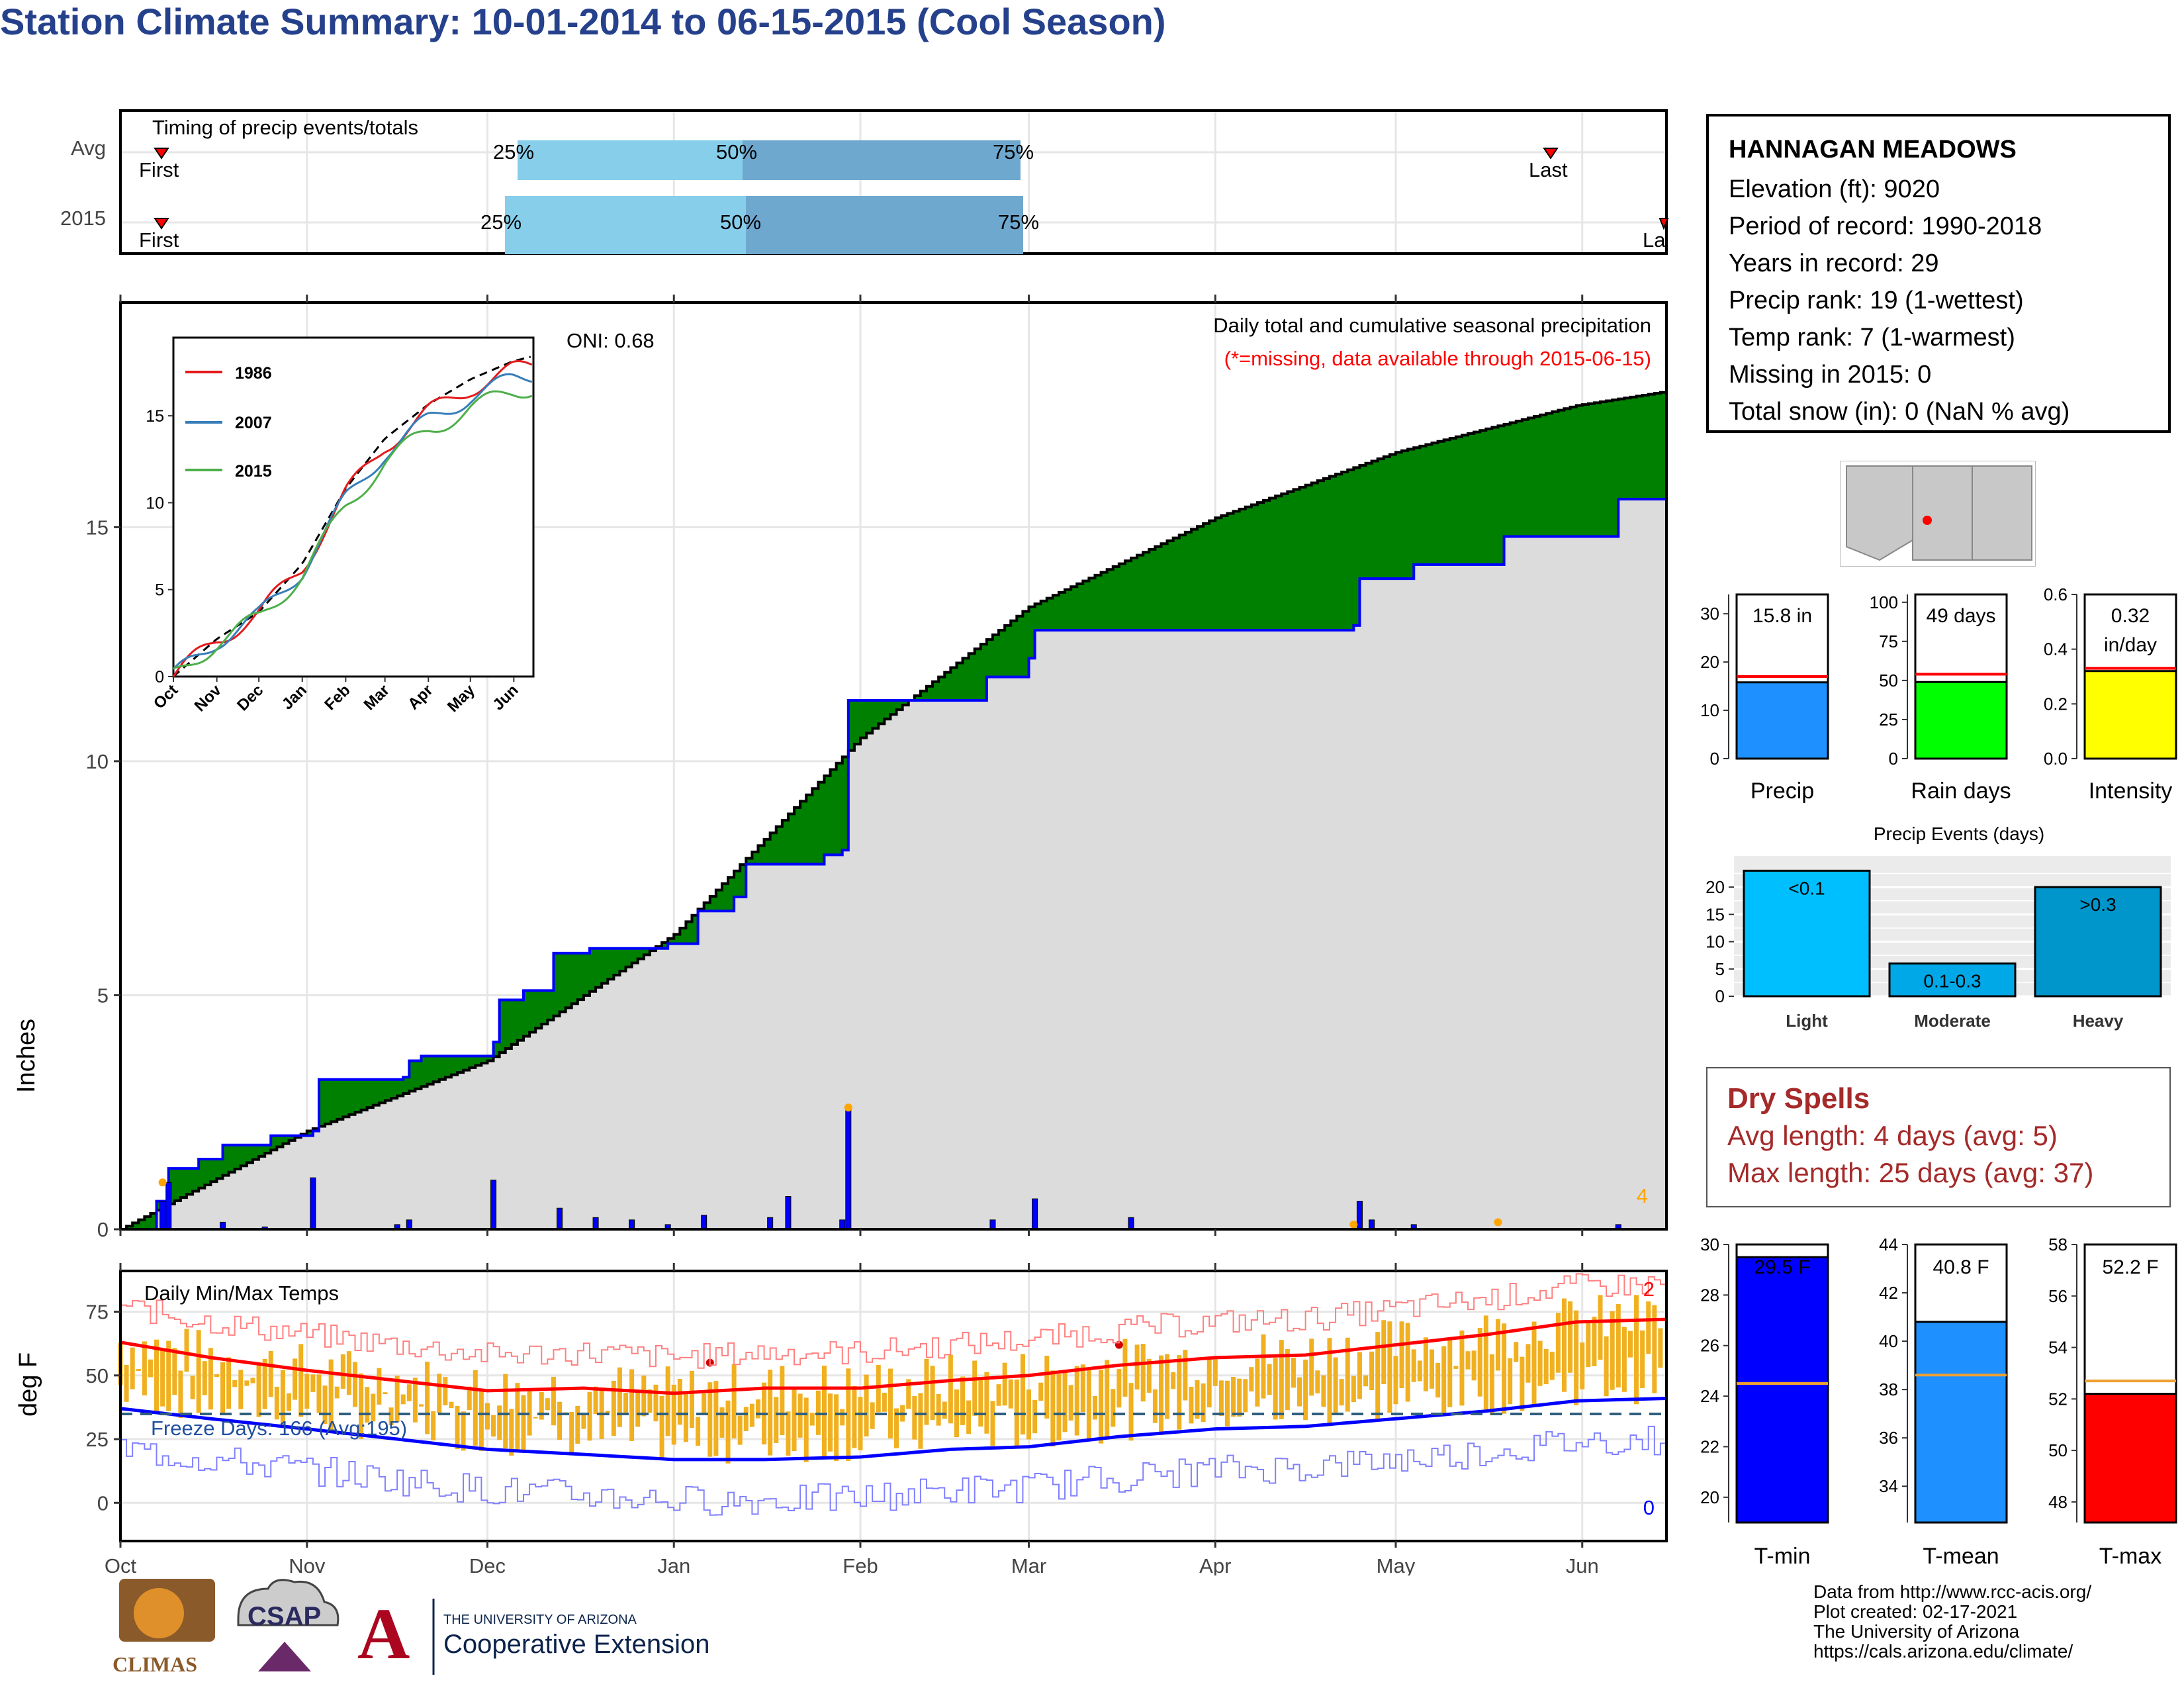  What do you see at coordinates (377, 697) in the screenshot?
I see `inset-xtick-label: Mar` at bounding box center [377, 697].